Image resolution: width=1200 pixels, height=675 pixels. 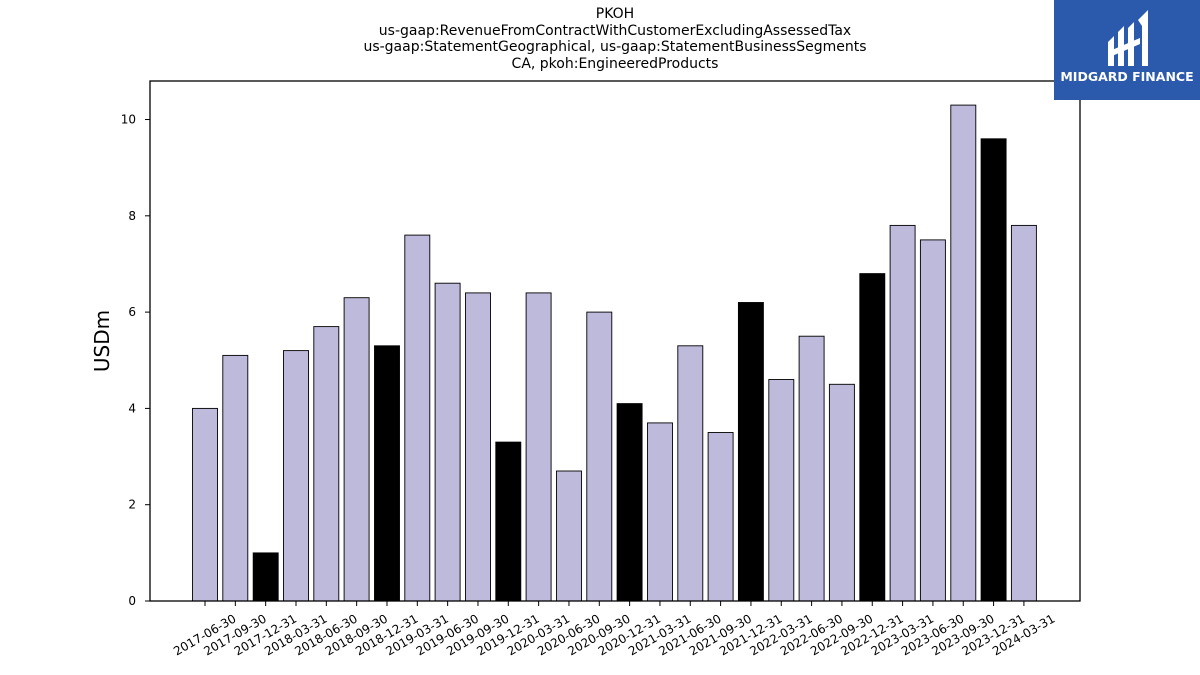 I want to click on title-line-ticker: PKOH, so click(x=615, y=14).